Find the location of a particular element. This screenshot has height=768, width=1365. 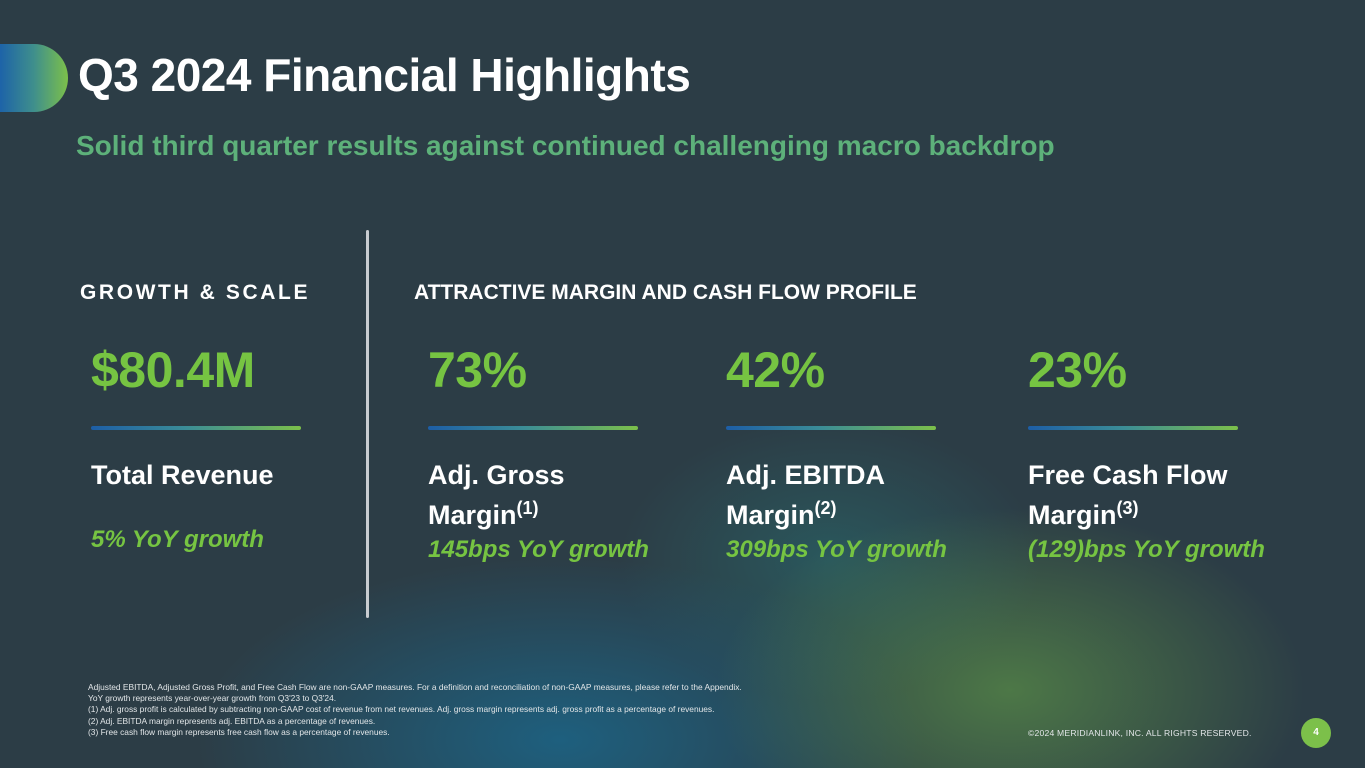

footnote-ref: (3) is located at coordinates (1127, 508).